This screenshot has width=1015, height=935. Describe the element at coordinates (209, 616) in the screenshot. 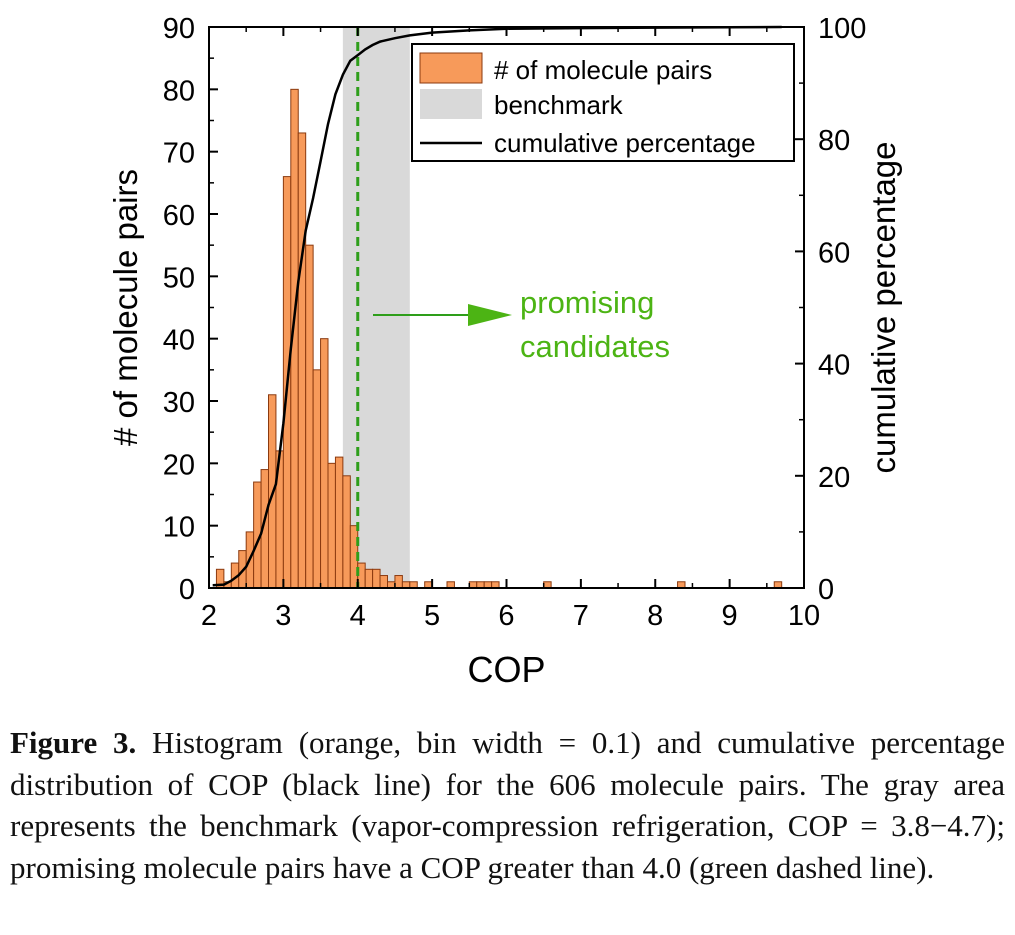

I see `x-tick-label: 2` at that location.